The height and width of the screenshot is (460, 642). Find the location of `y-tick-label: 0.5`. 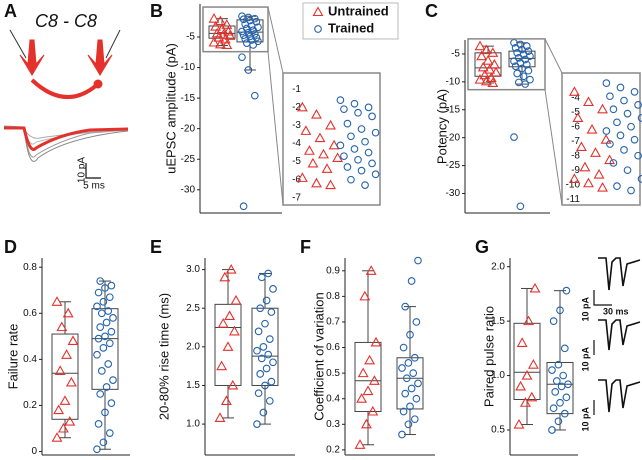

y-tick-label: 0.5 is located at coordinates (333, 373).